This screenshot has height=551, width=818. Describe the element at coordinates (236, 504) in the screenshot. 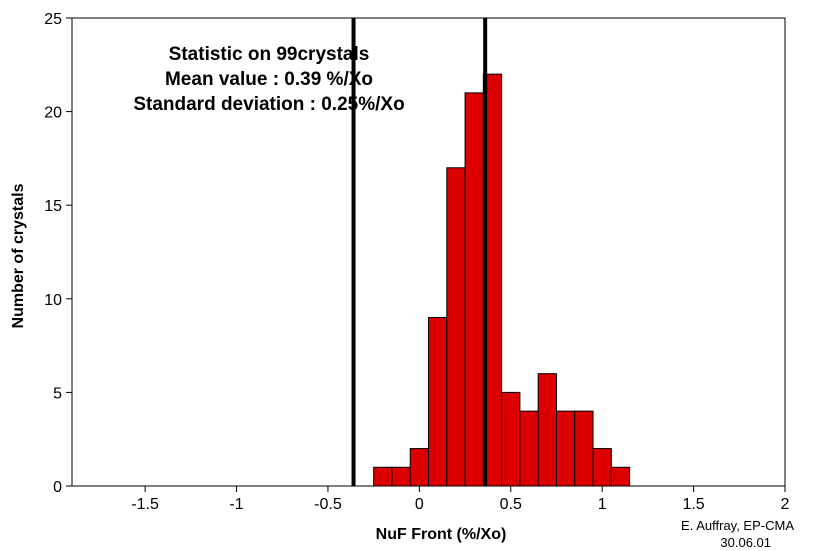

I see `x-tick-label: -1` at that location.